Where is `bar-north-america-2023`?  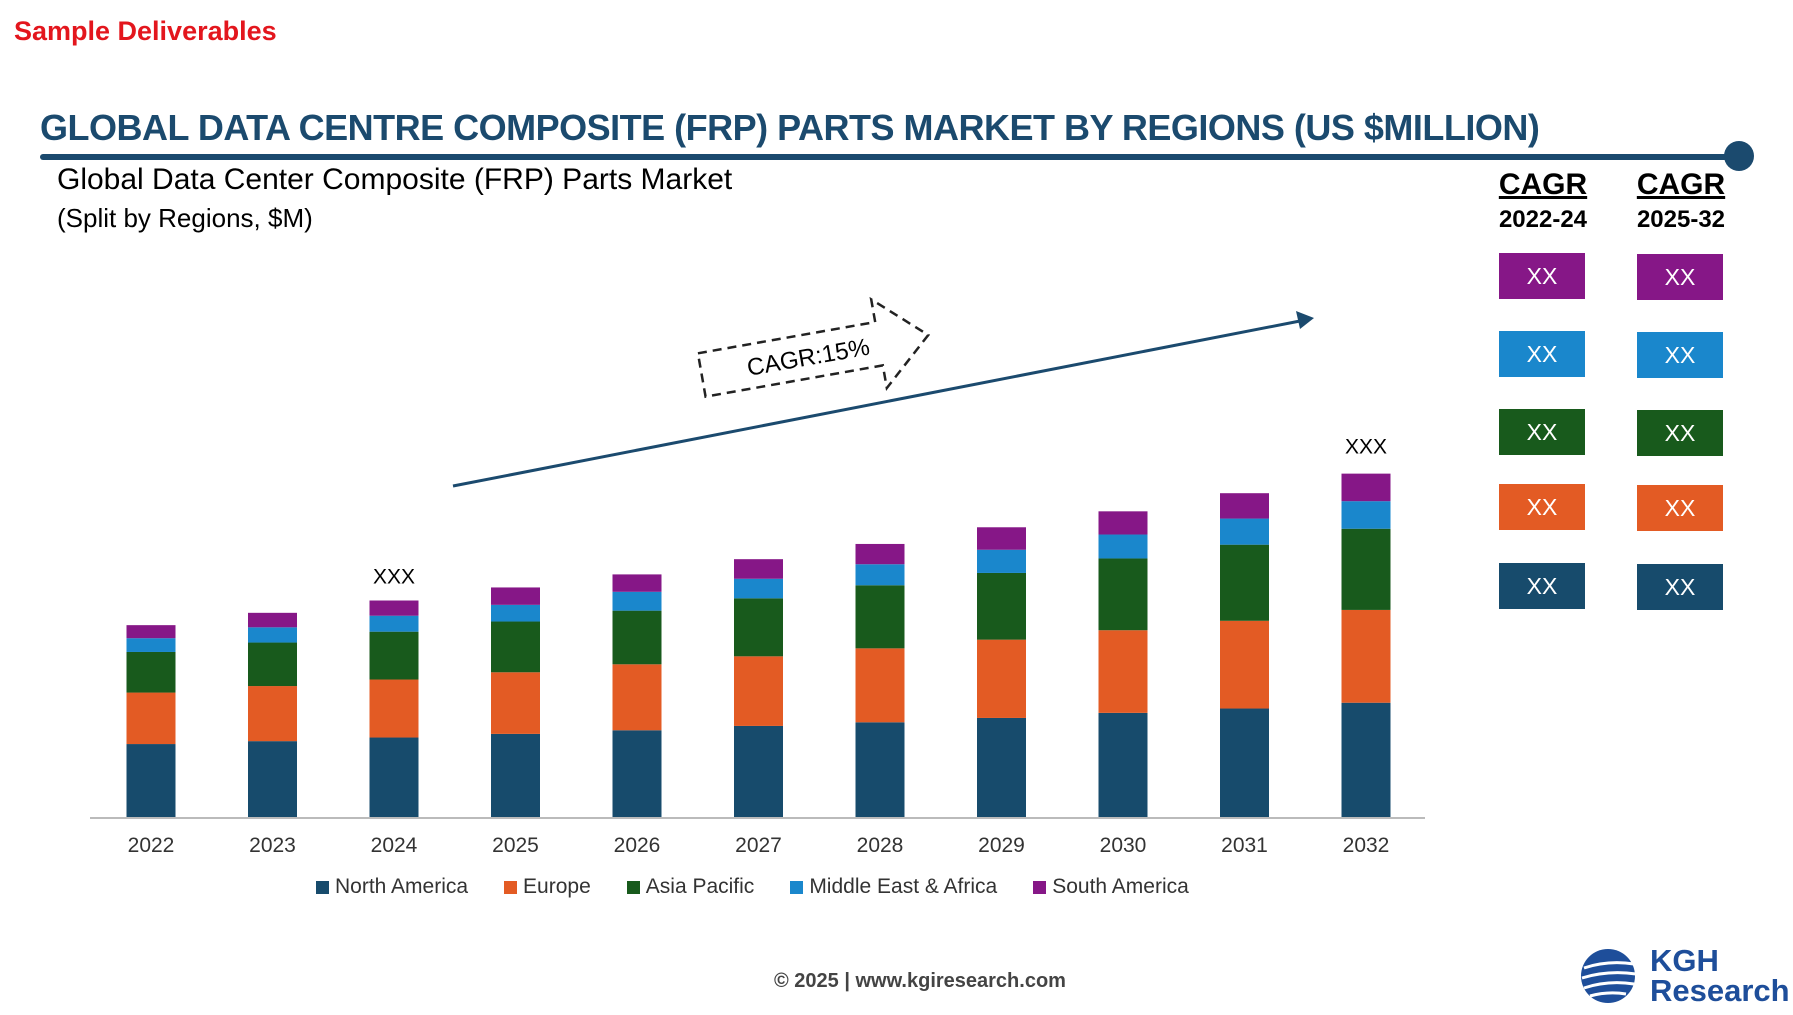
bar-north-america-2023 is located at coordinates (272, 779).